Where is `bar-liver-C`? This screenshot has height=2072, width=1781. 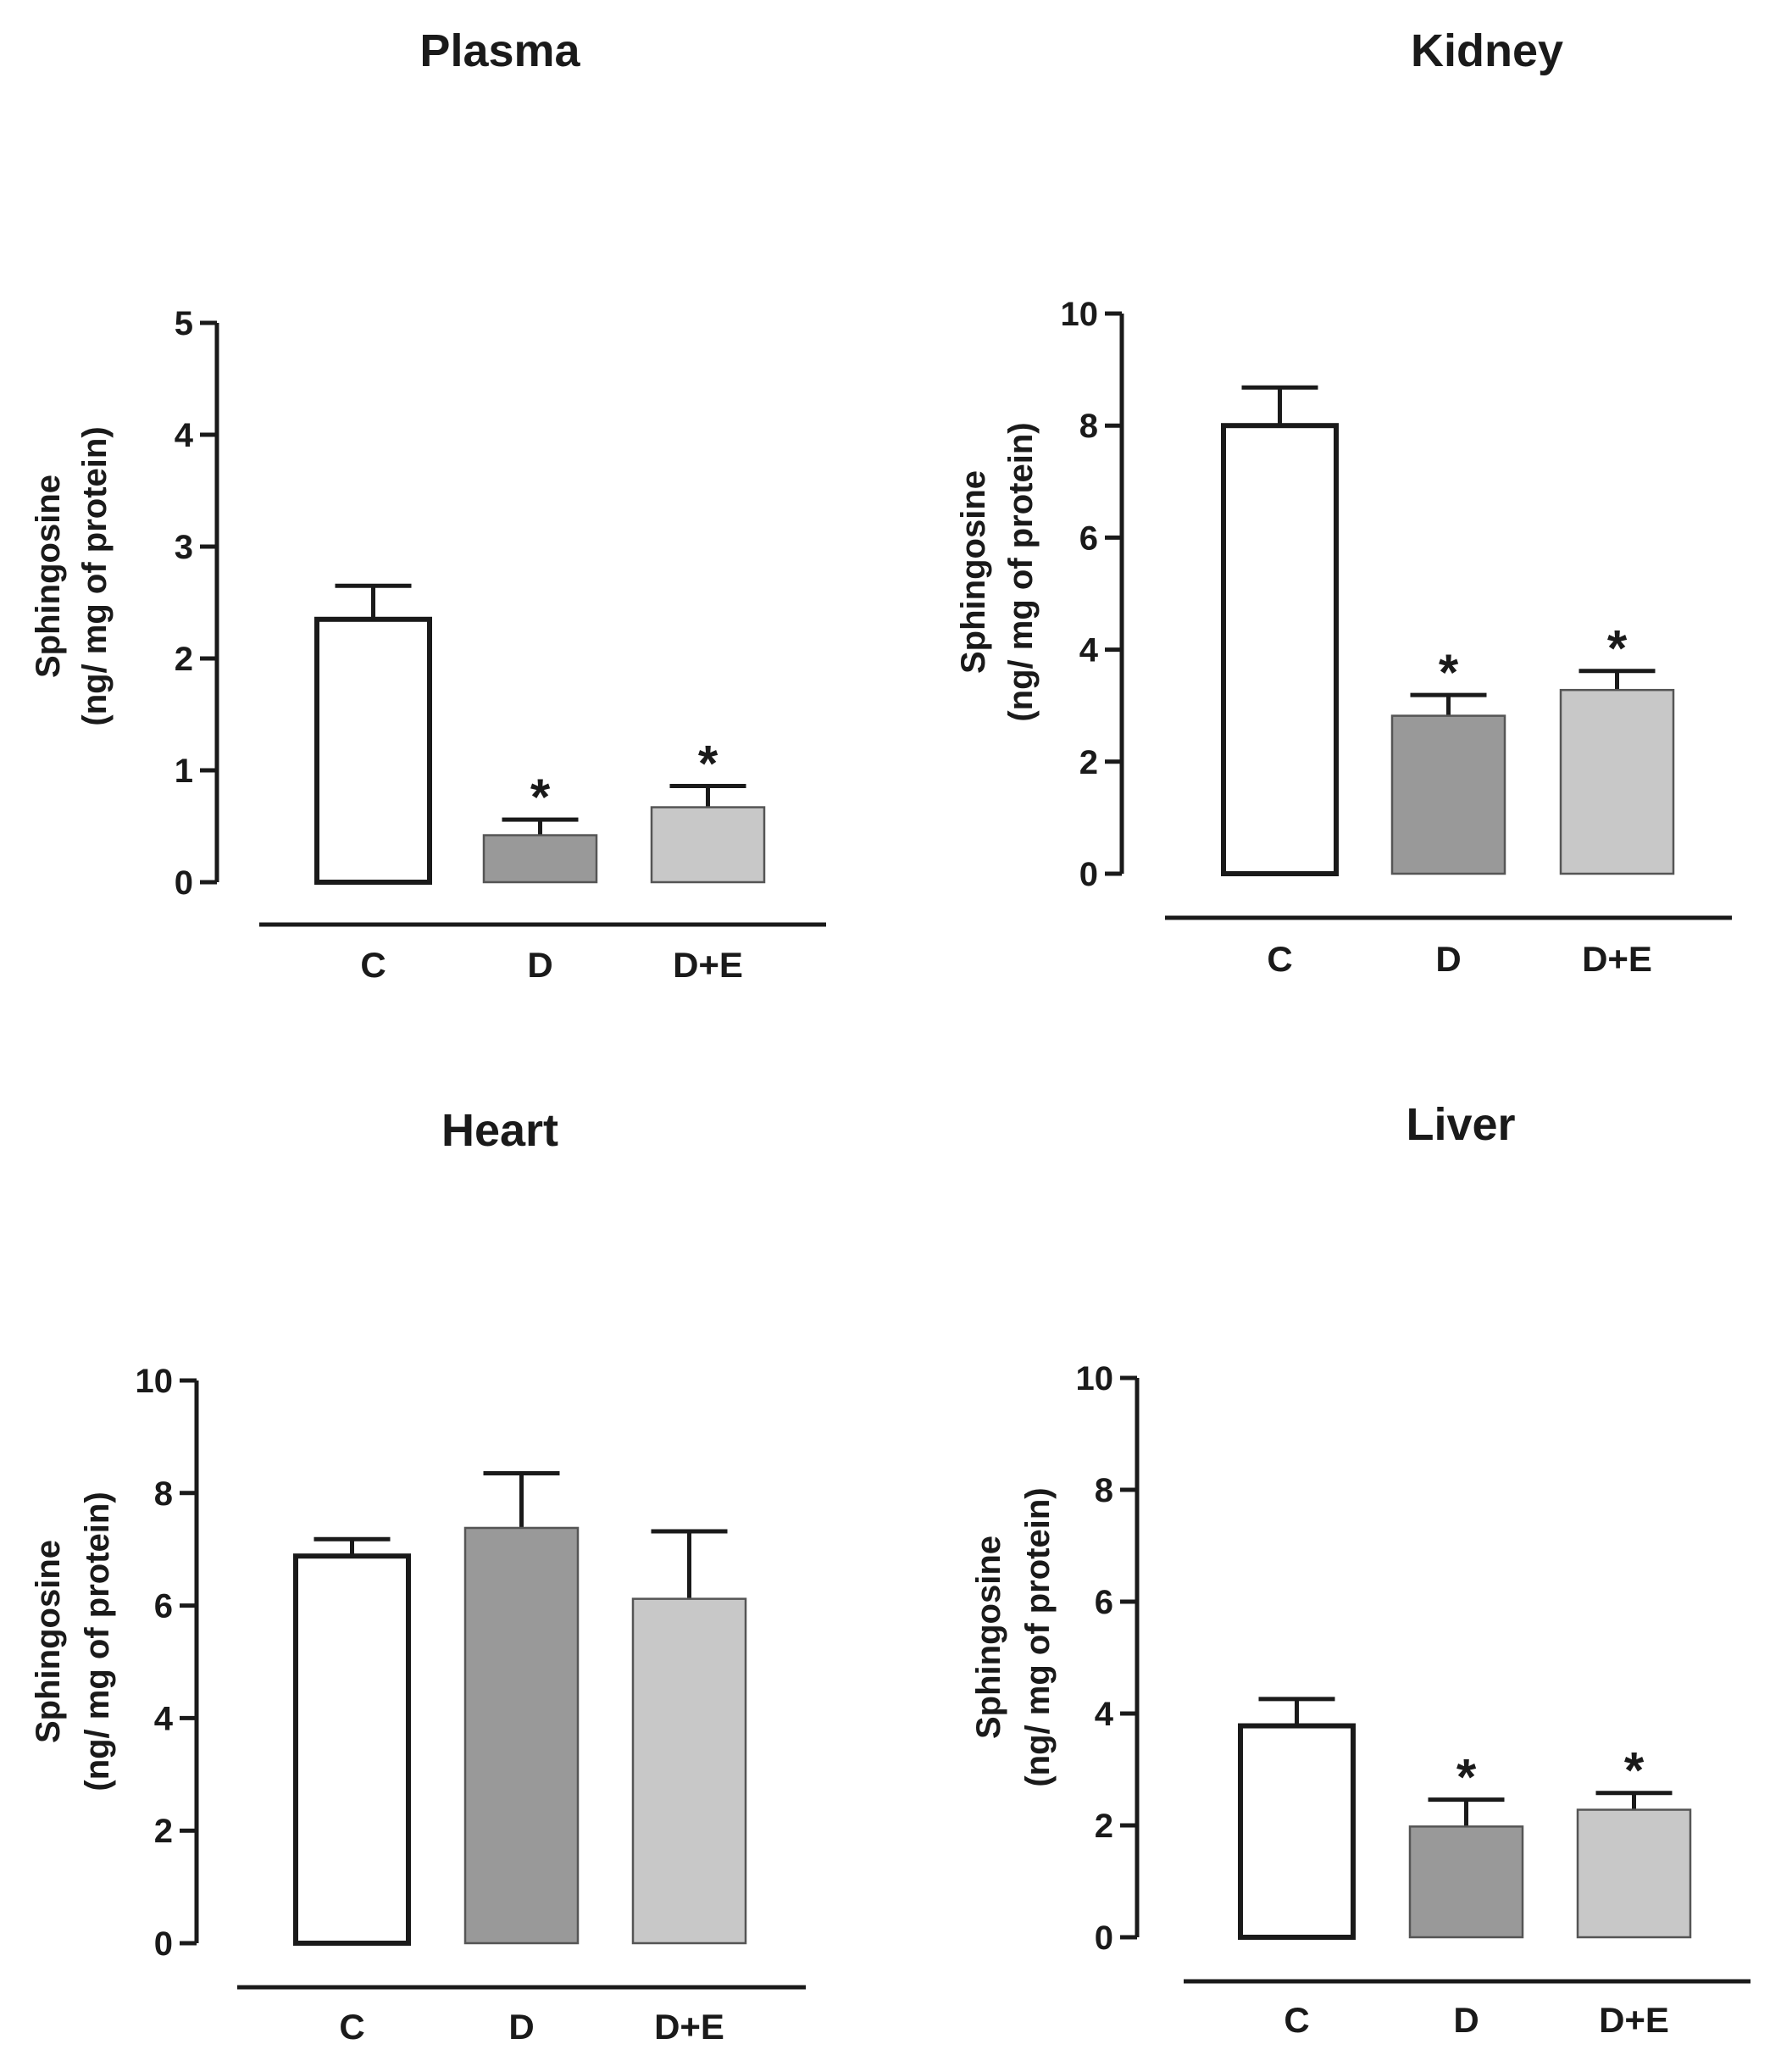
bar-liver-C is located at coordinates (1297, 1832).